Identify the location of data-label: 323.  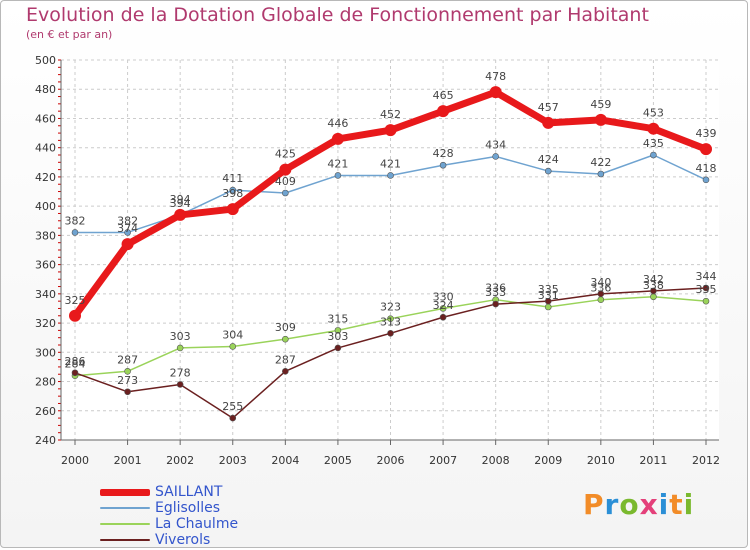
(390, 307).